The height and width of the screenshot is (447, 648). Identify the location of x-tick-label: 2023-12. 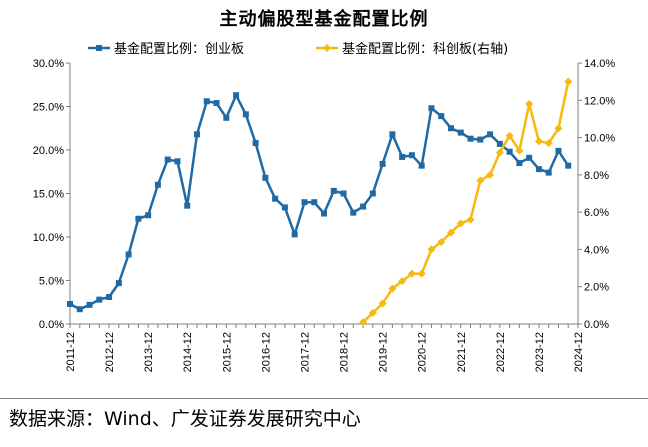
(540, 352).